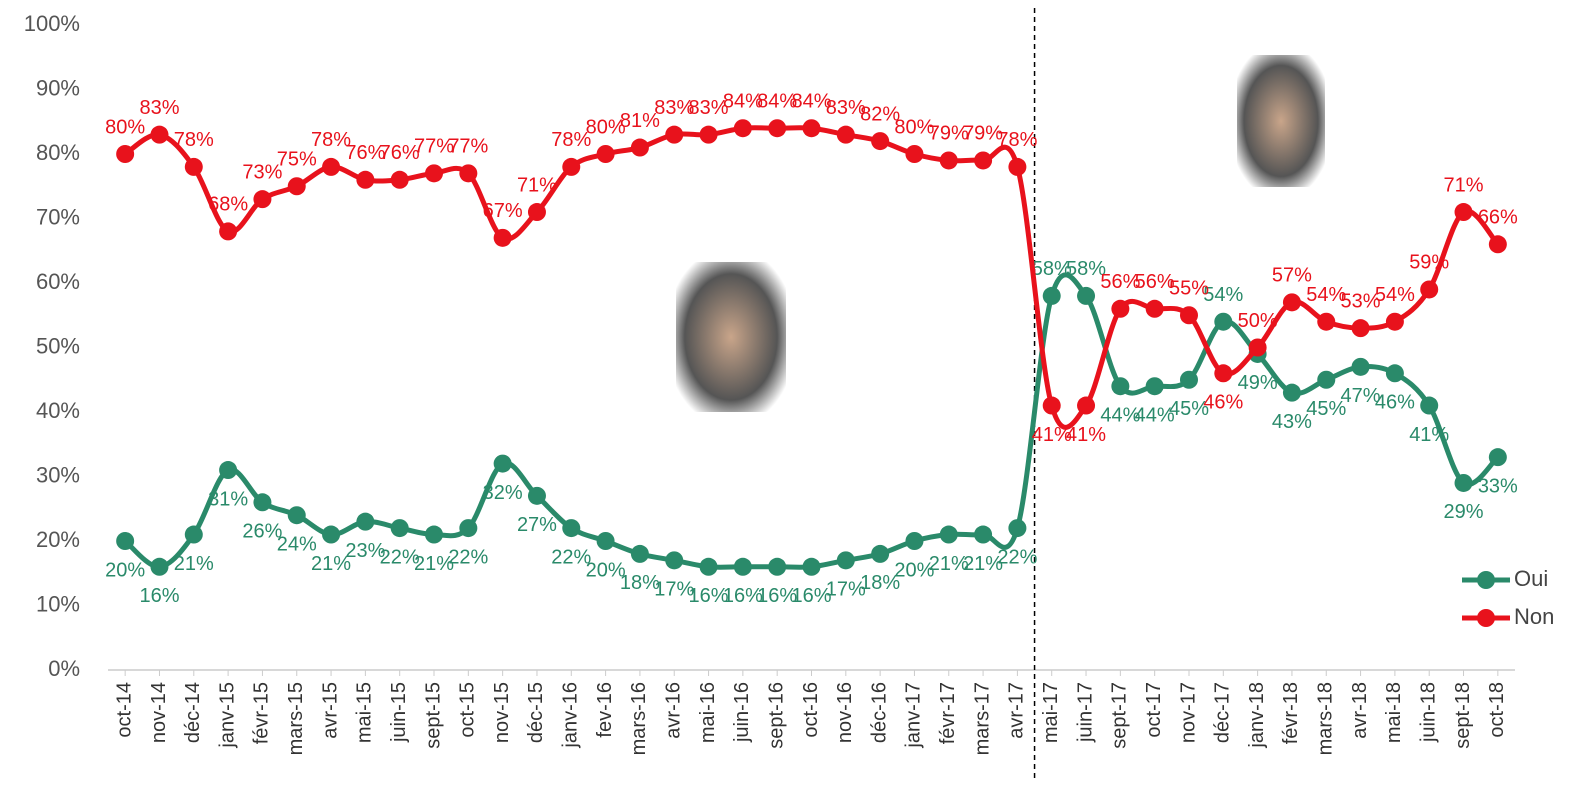 The height and width of the screenshot is (796, 1592). Describe the element at coordinates (845, 712) in the screenshot. I see `x-tick-label: nov-16` at that location.